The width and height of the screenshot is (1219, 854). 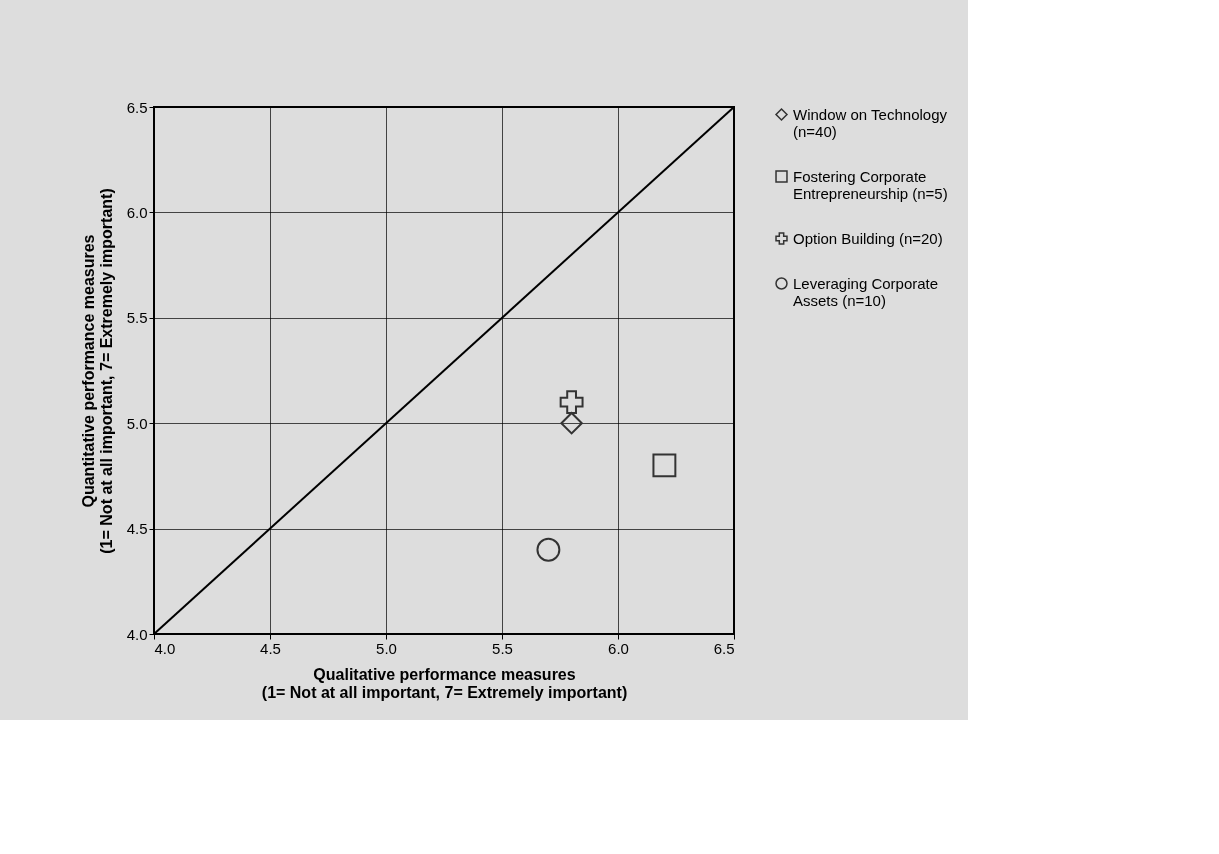 I want to click on y-tick-label: 6.5, so click(x=137, y=107).